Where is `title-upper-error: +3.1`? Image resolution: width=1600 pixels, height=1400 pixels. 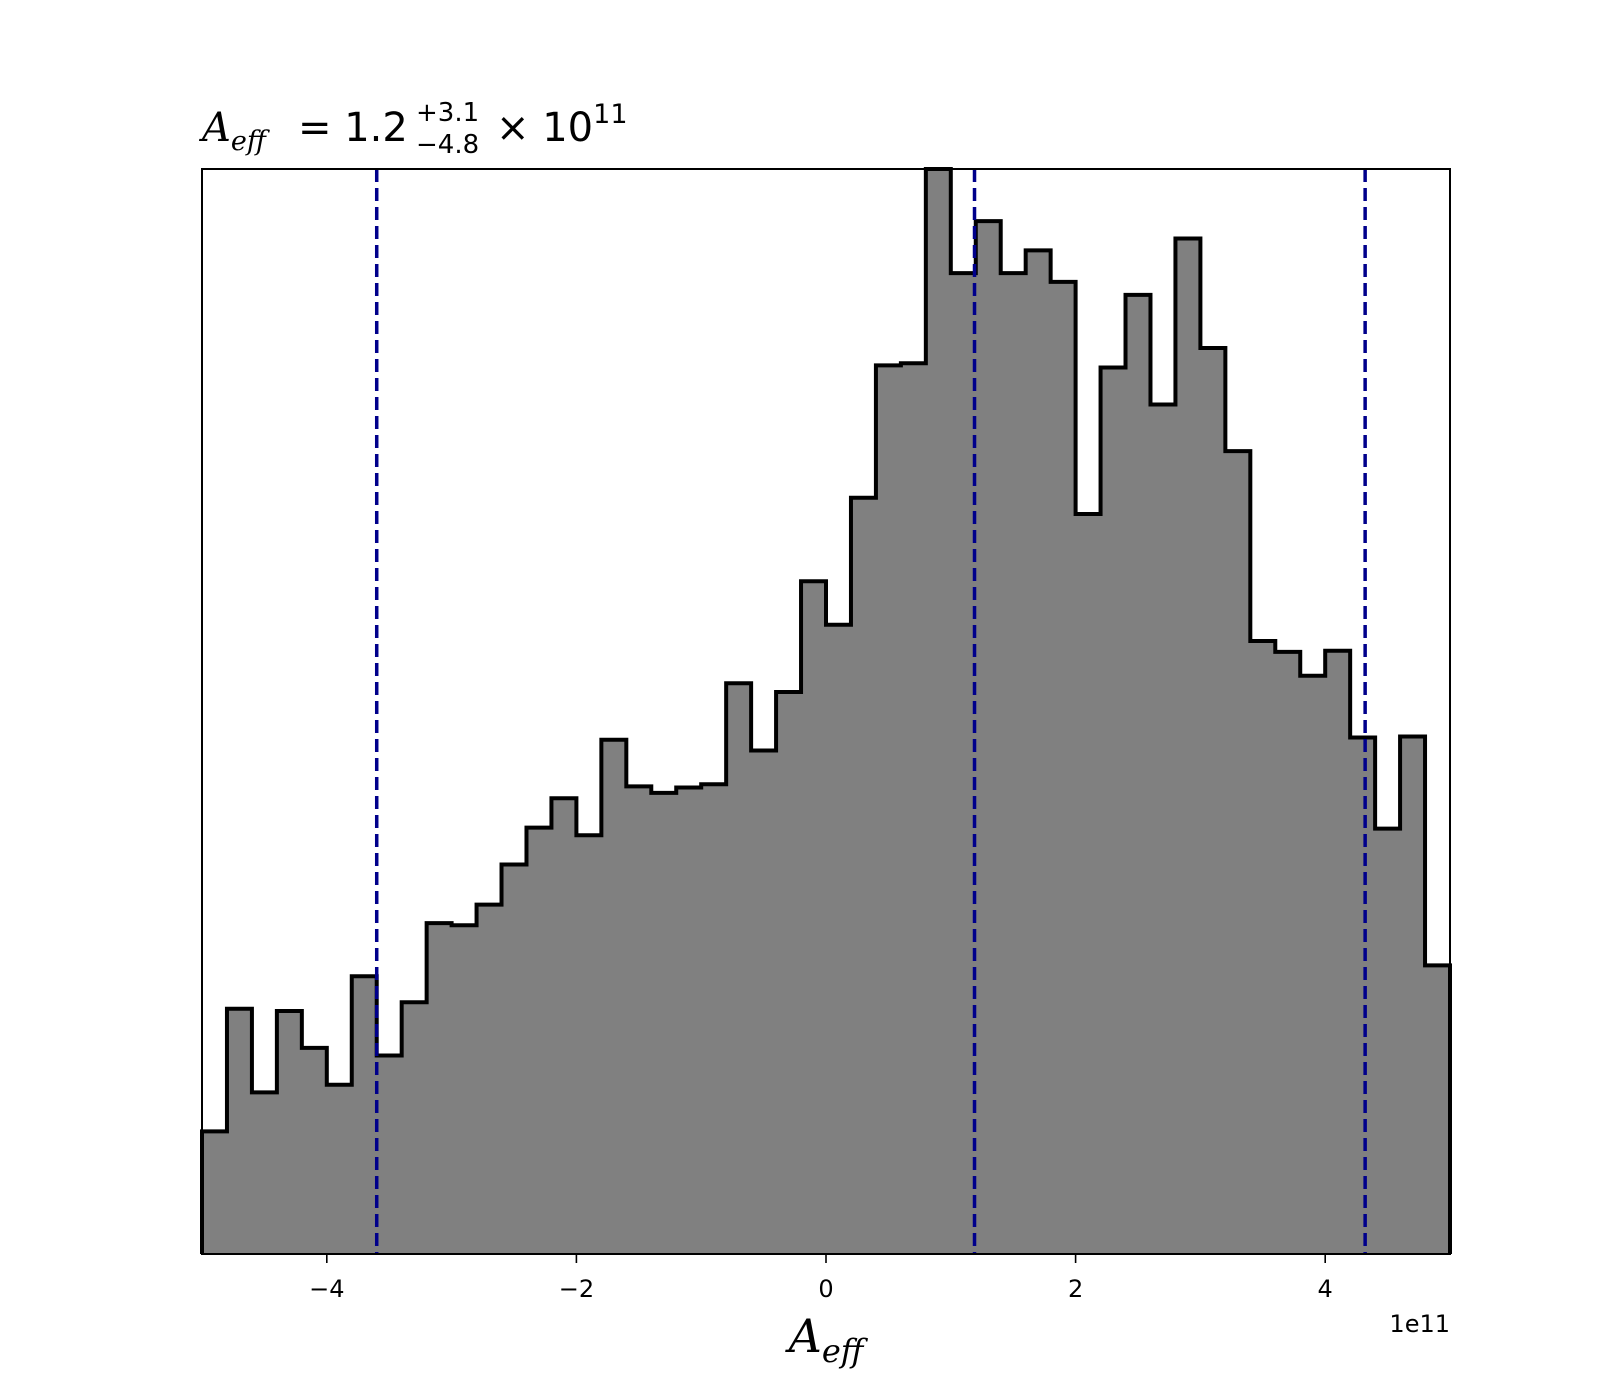 title-upper-error: +3.1 is located at coordinates (447, 113).